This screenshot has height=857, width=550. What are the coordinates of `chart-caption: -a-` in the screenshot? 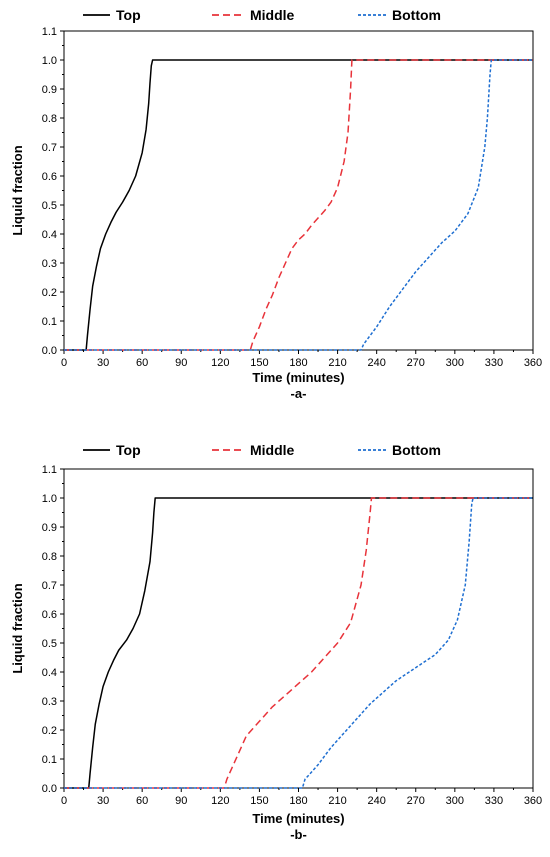 It's located at (299, 393).